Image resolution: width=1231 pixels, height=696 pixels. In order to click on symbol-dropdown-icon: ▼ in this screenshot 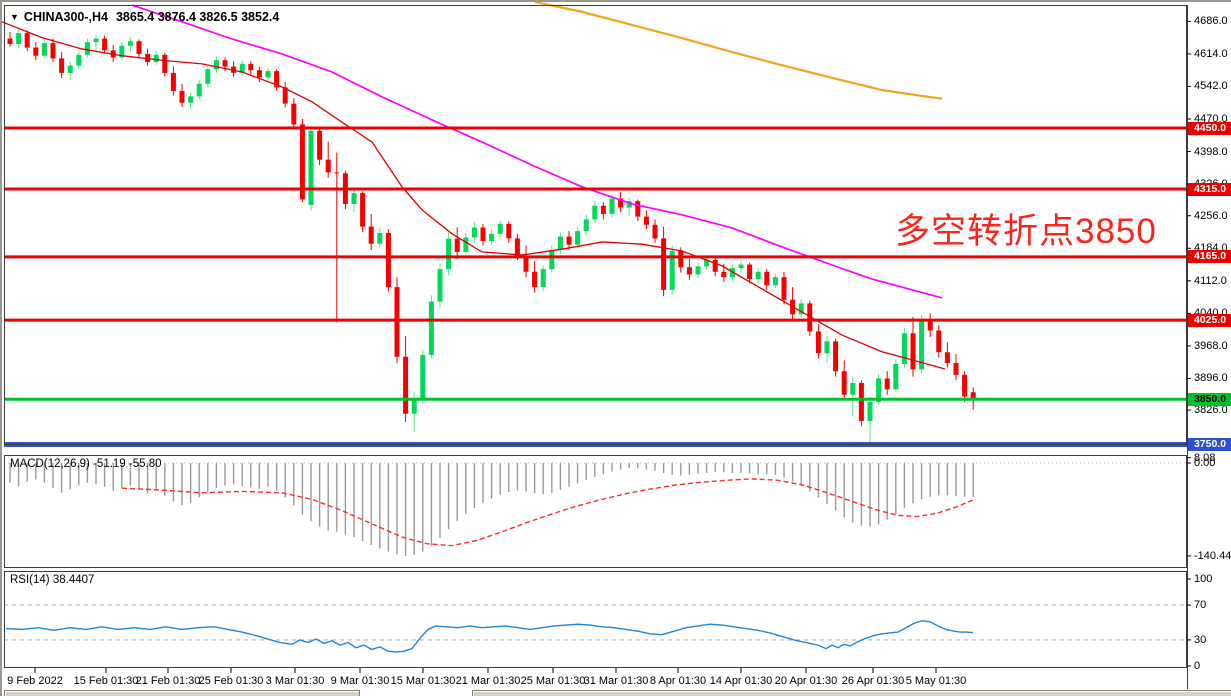, I will do `click(14, 17)`.